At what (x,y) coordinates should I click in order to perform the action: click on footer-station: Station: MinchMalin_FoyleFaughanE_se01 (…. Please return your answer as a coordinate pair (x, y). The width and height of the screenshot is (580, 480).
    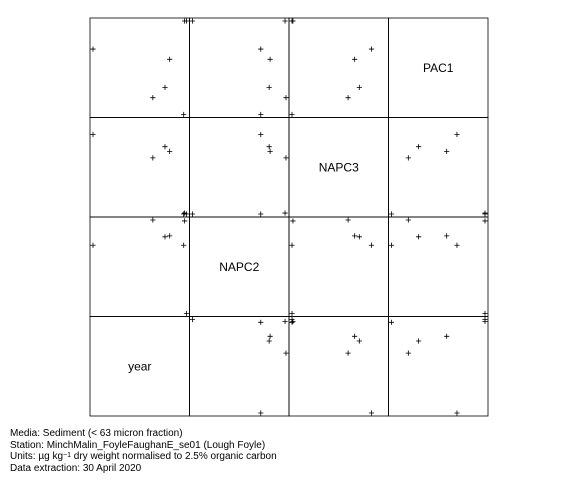
    Looking at the image, I should click on (138, 445).